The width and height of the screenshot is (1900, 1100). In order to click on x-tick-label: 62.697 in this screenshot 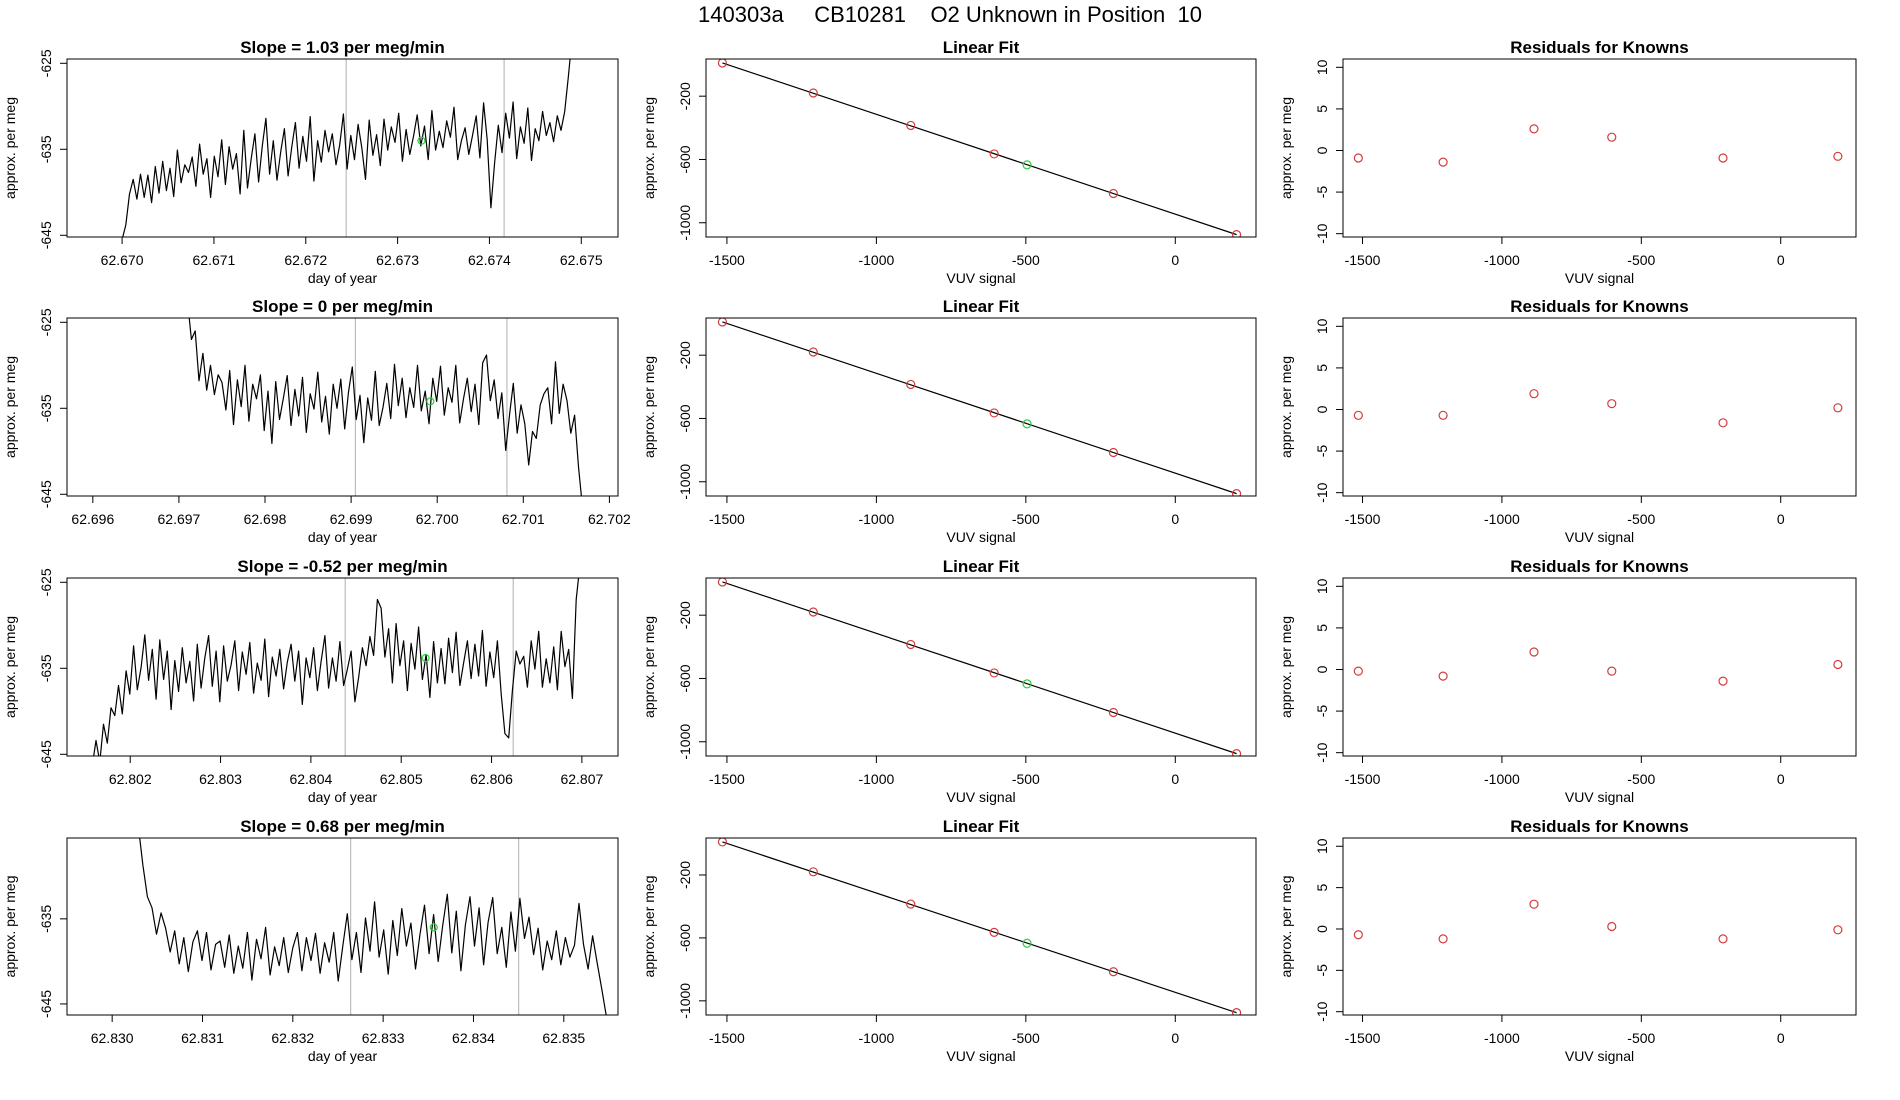, I will do `click(179, 519)`.